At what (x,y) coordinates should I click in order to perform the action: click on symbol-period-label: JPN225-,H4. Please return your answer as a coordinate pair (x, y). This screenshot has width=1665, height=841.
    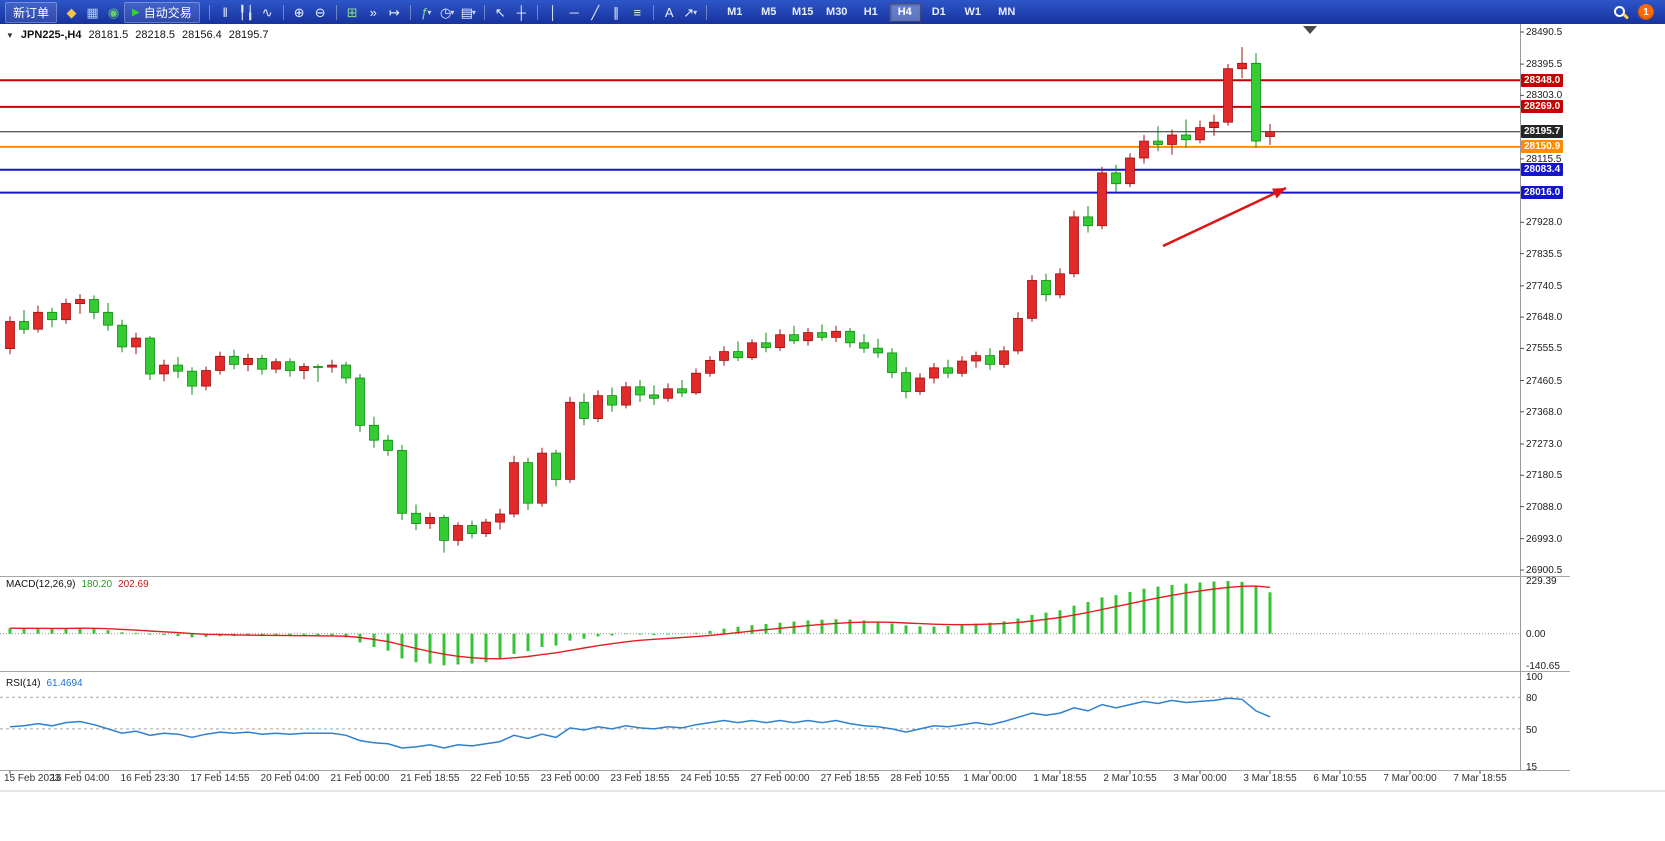
    Looking at the image, I should click on (51, 35).